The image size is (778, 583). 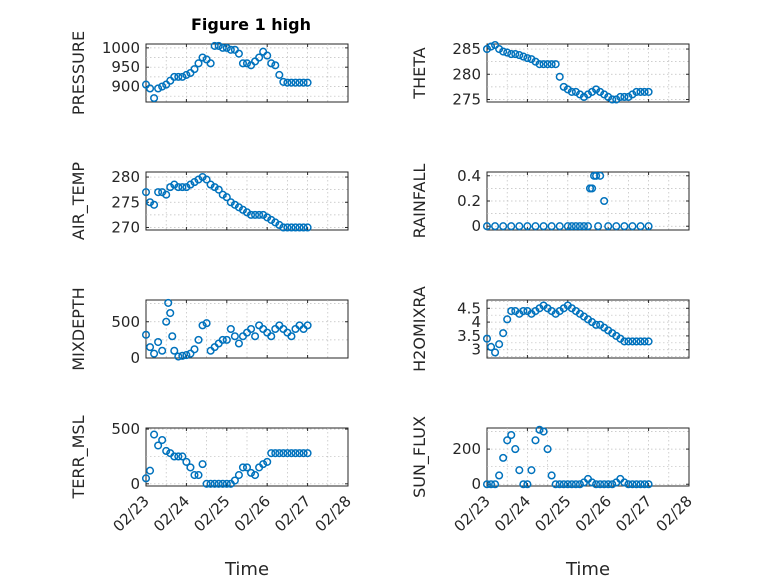 I want to click on y-tick-label: 1000, so click(x=121, y=48).